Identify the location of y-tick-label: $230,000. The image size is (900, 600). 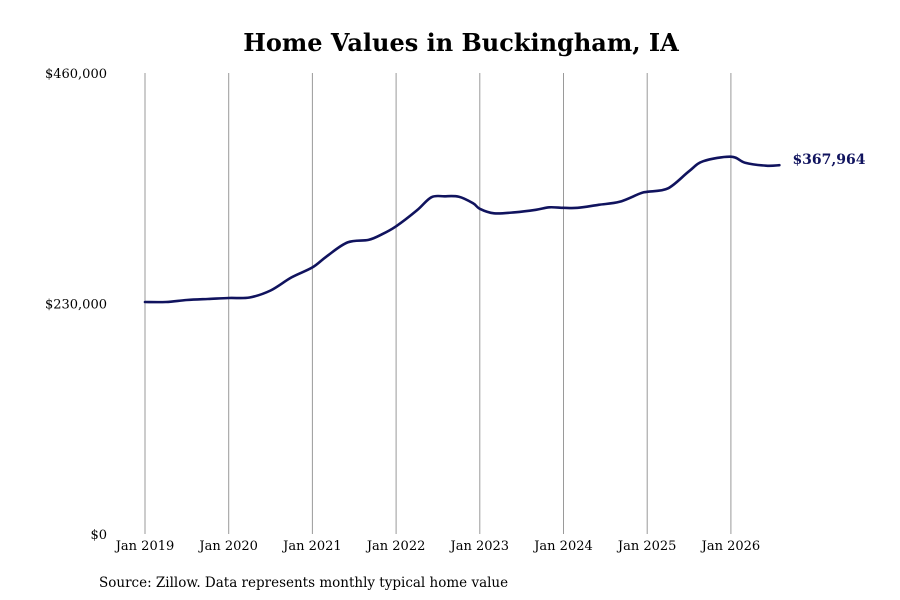
(76, 305).